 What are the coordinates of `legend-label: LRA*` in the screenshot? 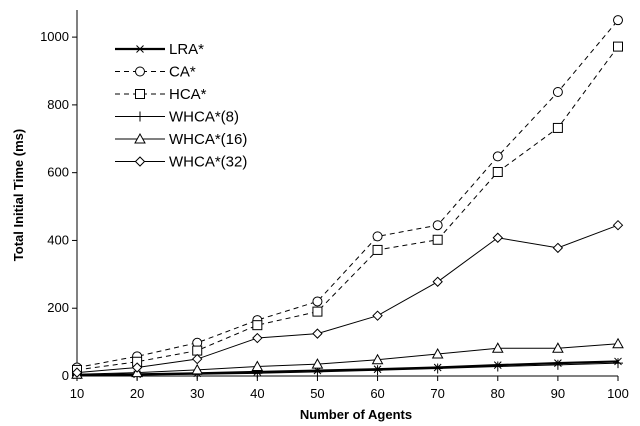 It's located at (186, 49).